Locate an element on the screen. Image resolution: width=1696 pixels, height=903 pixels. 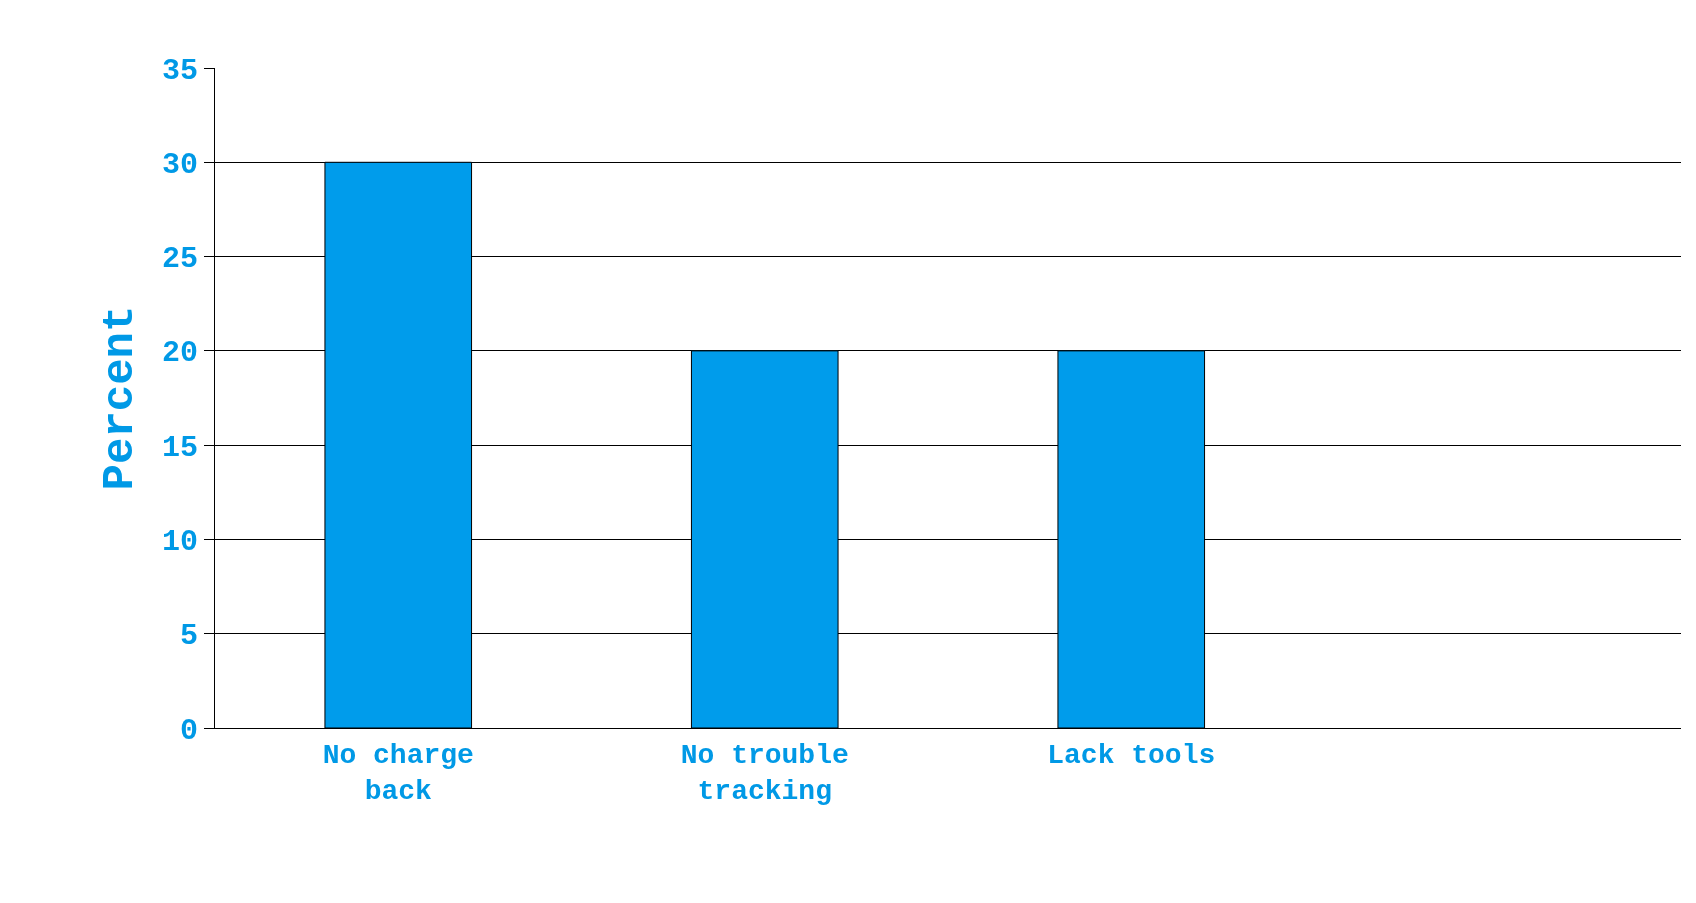
y-tick-label: 25 is located at coordinates (179, 259).